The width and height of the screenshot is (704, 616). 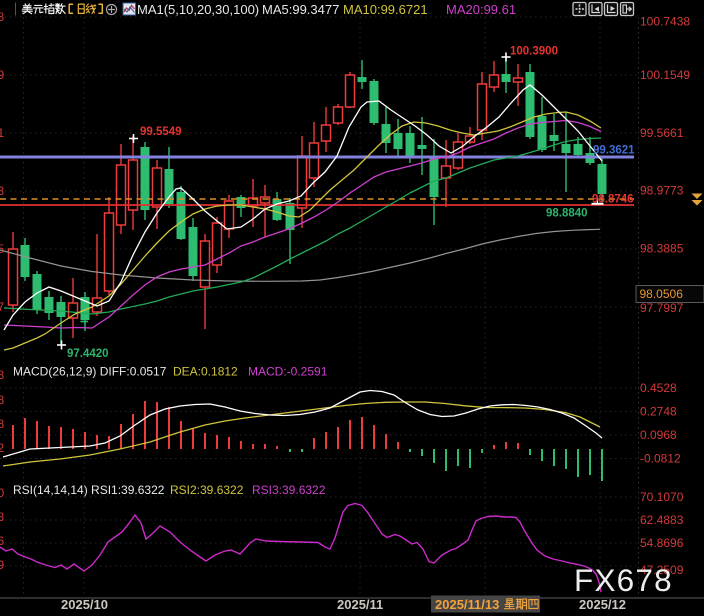 I want to click on svg-text: 0, so click(x=2, y=493).